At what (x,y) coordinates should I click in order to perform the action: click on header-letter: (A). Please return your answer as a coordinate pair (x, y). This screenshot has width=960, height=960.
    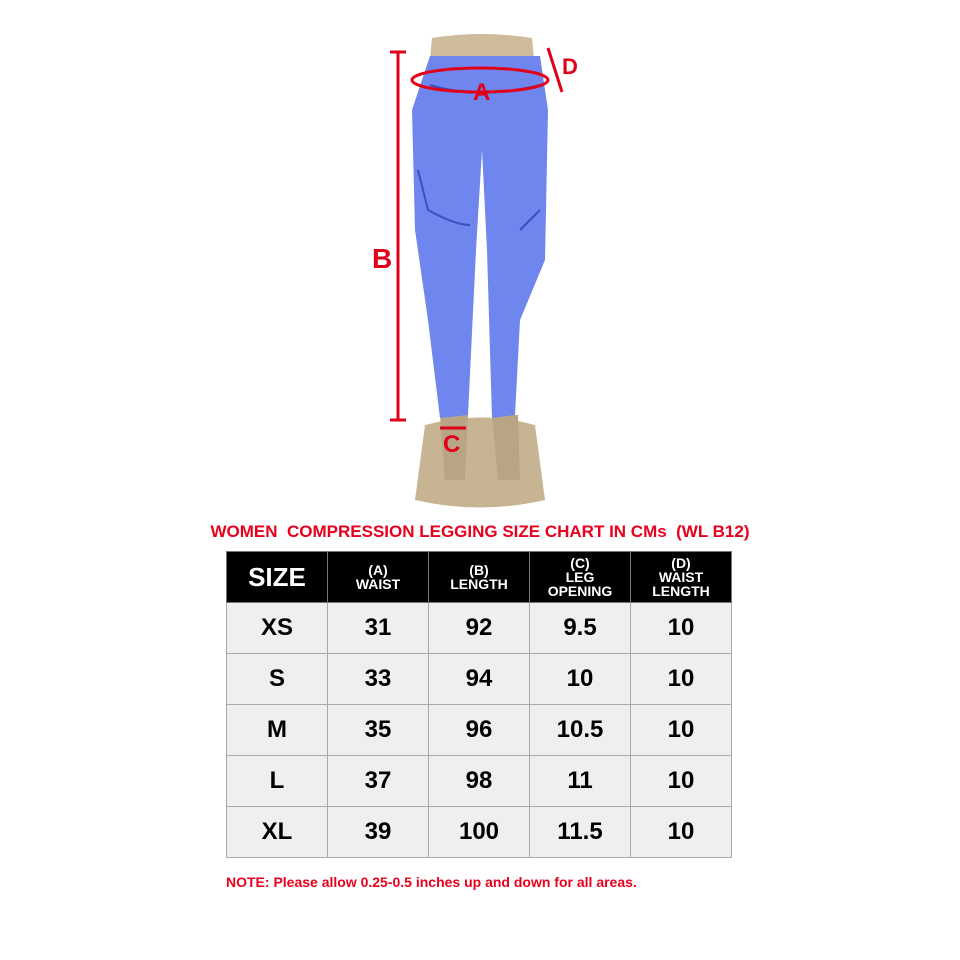
    Looking at the image, I should click on (378, 570).